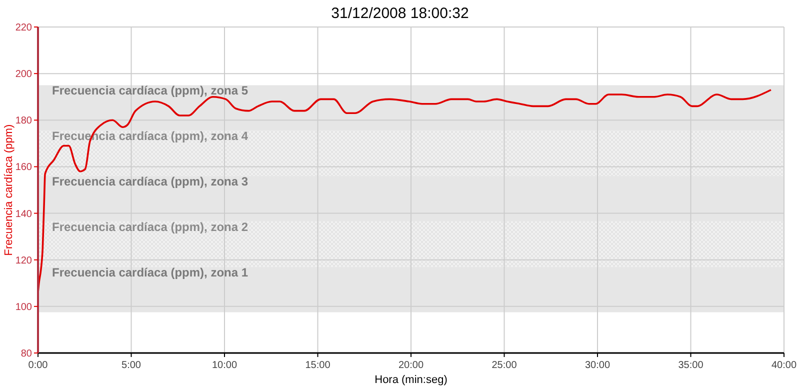 The height and width of the screenshot is (387, 800). What do you see at coordinates (26, 354) in the screenshot?
I see `y-tick-label: 80` at bounding box center [26, 354].